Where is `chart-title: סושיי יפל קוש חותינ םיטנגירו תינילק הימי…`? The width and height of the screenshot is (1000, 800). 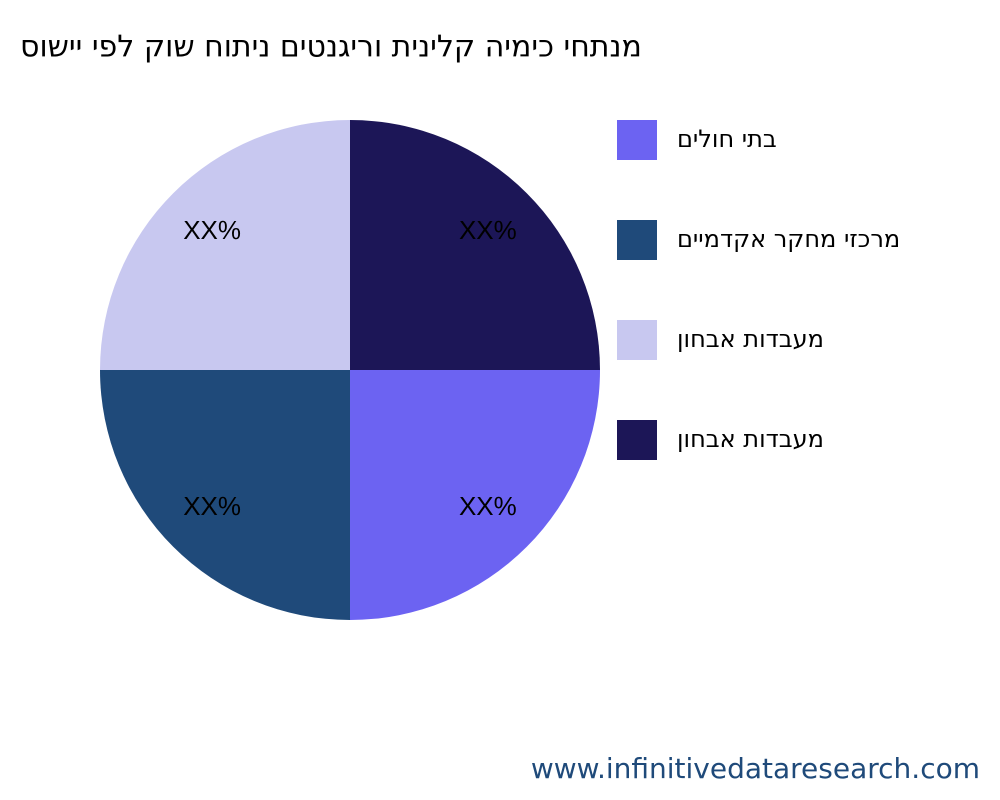 chart-title: סושיי יפל קוש חותינ םיטנגירו תינילק הימי… is located at coordinates (331, 47).